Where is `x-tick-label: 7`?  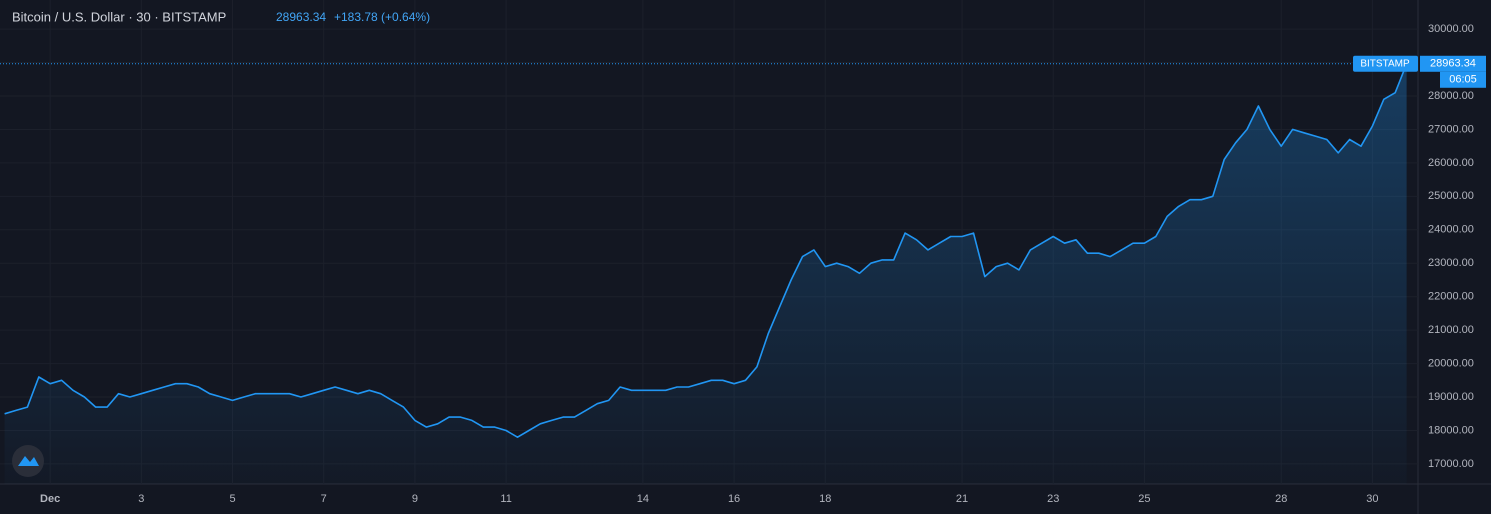 x-tick-label: 7 is located at coordinates (324, 499).